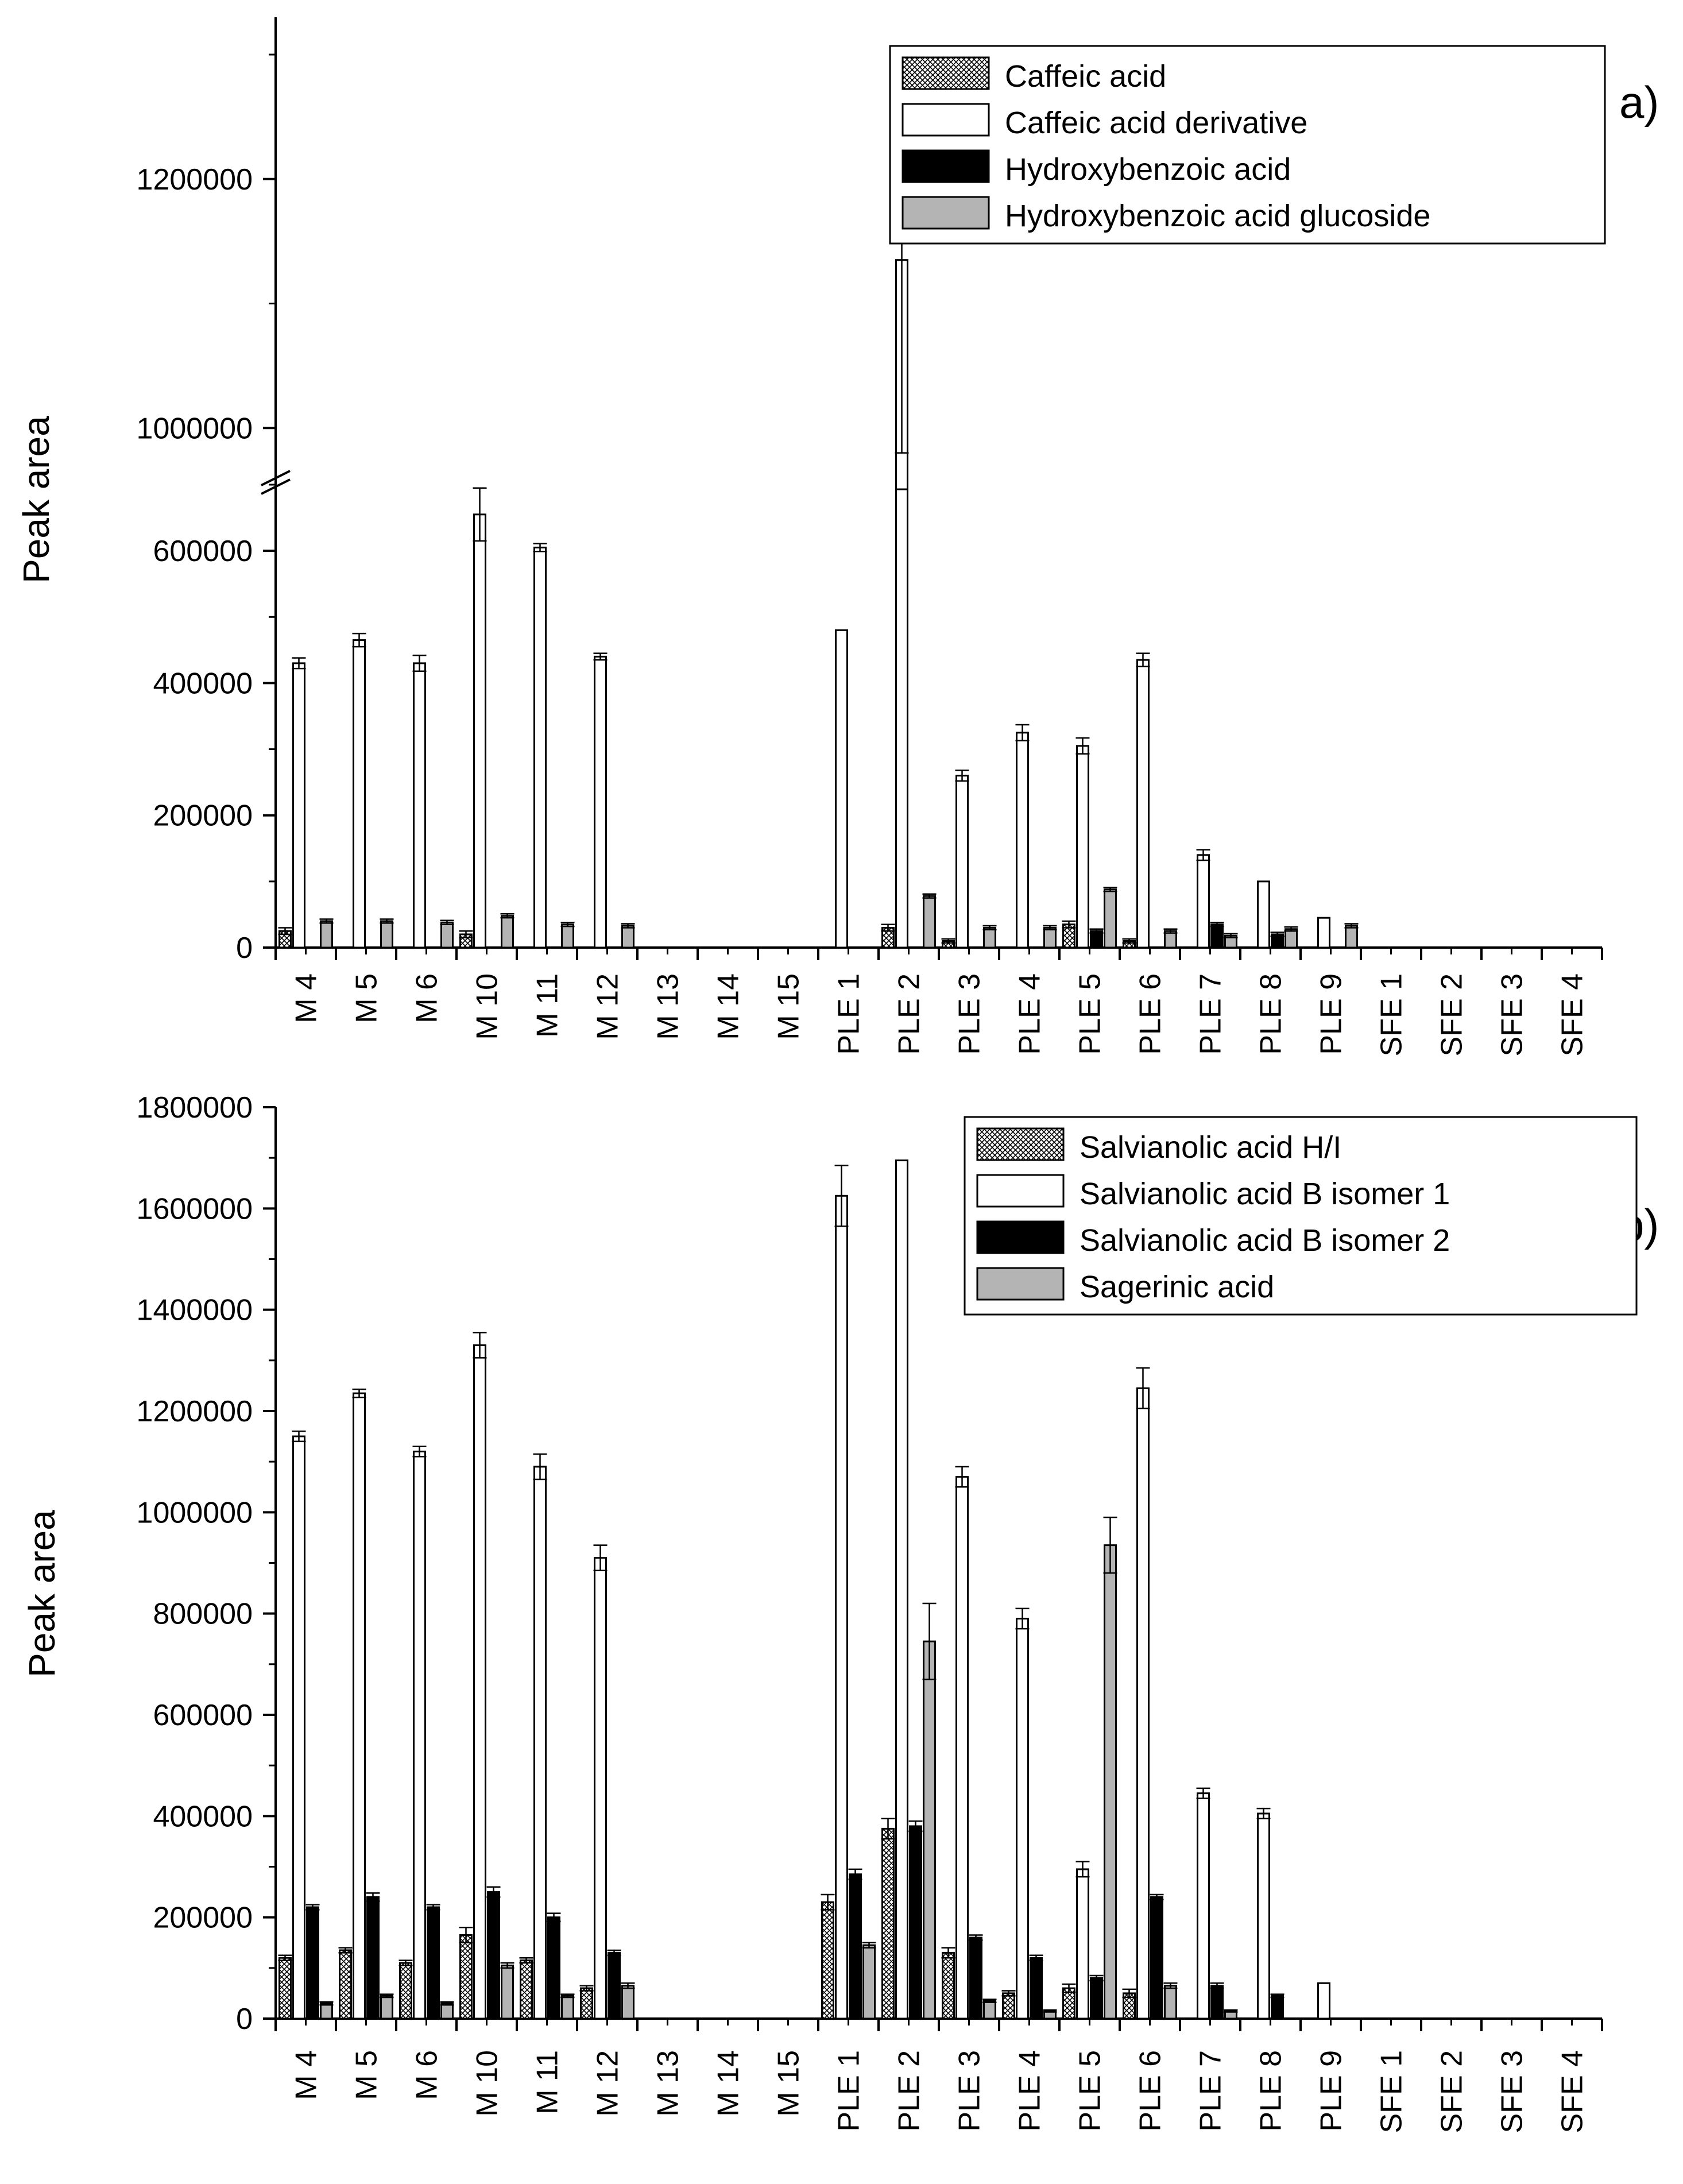 The image size is (1683, 2184). Describe the element at coordinates (1572, 1015) in the screenshot. I see `x-tick-label: SFE 4` at that location.